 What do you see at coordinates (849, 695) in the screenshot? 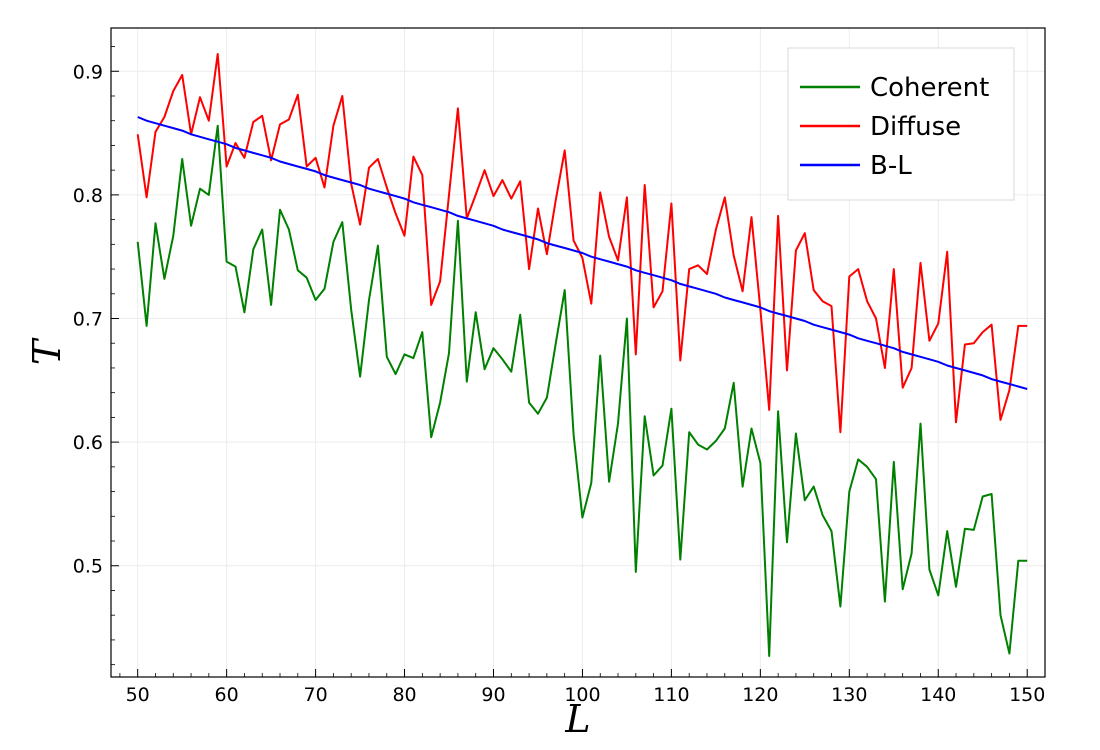
I see `x-tick-label: 130` at bounding box center [849, 695].